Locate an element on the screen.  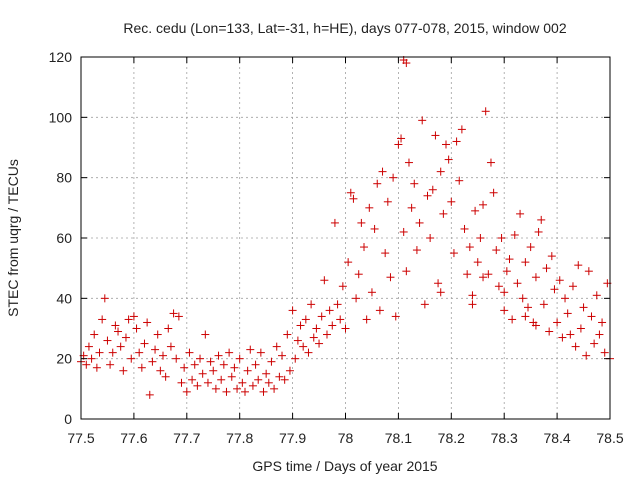
y-tick-label: 20 is located at coordinates (64, 359).